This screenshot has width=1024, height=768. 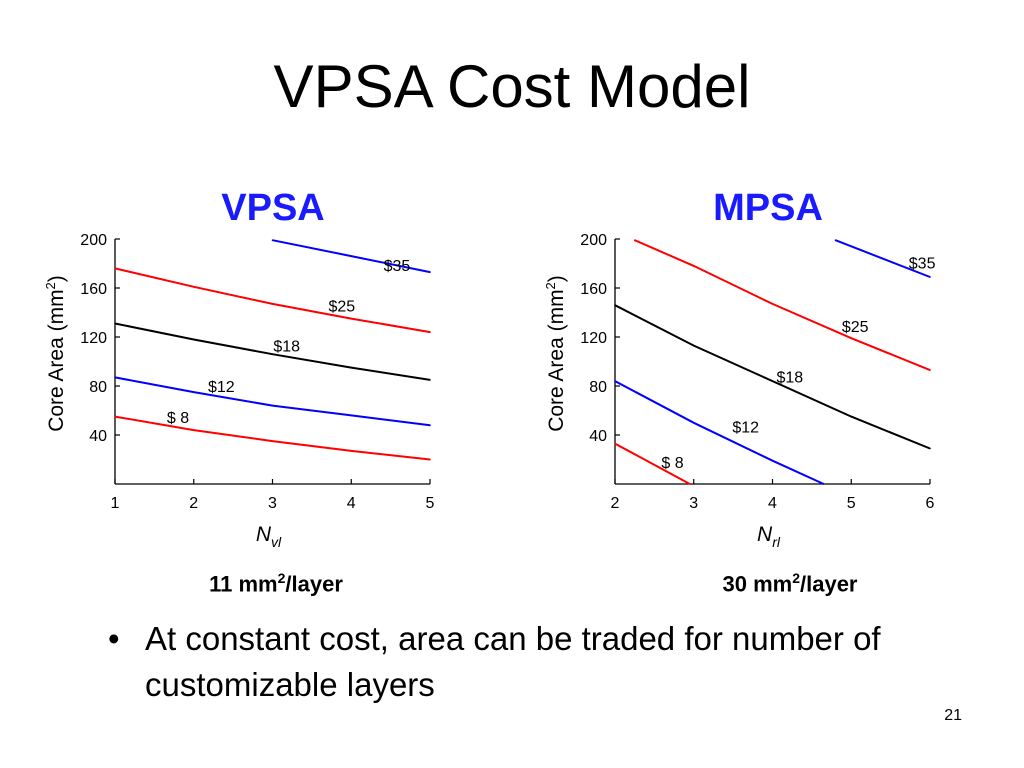 I want to click on chart1-series-label: $25, so click(x=855, y=327).